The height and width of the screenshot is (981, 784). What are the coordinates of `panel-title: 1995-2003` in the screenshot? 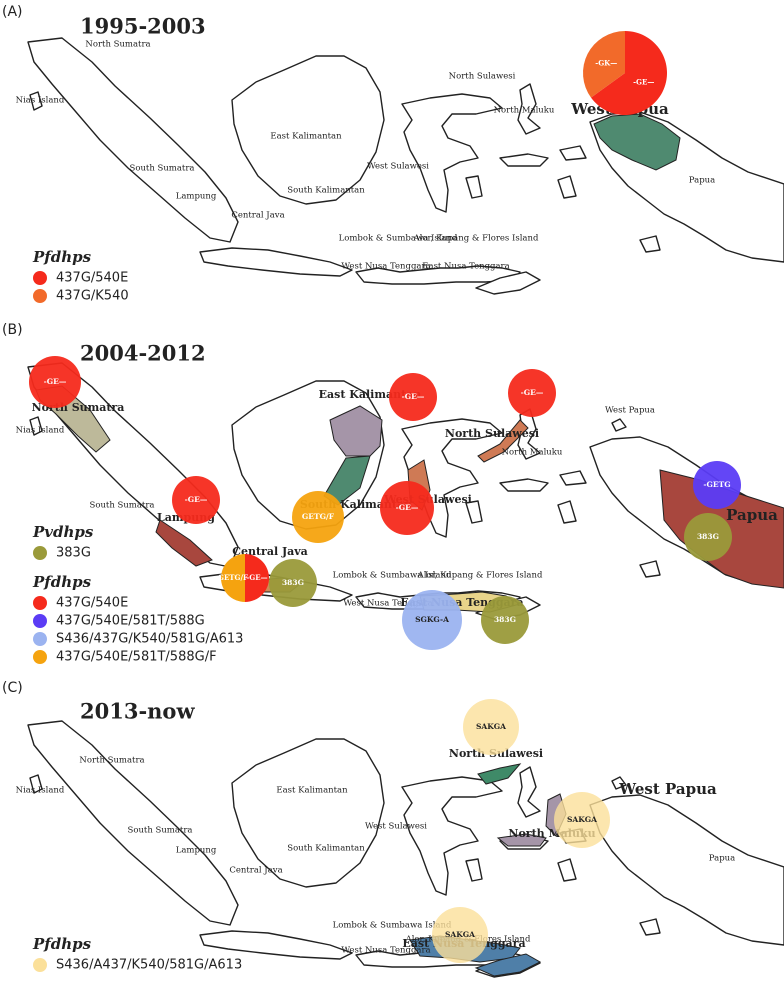 It's located at (143, 26).